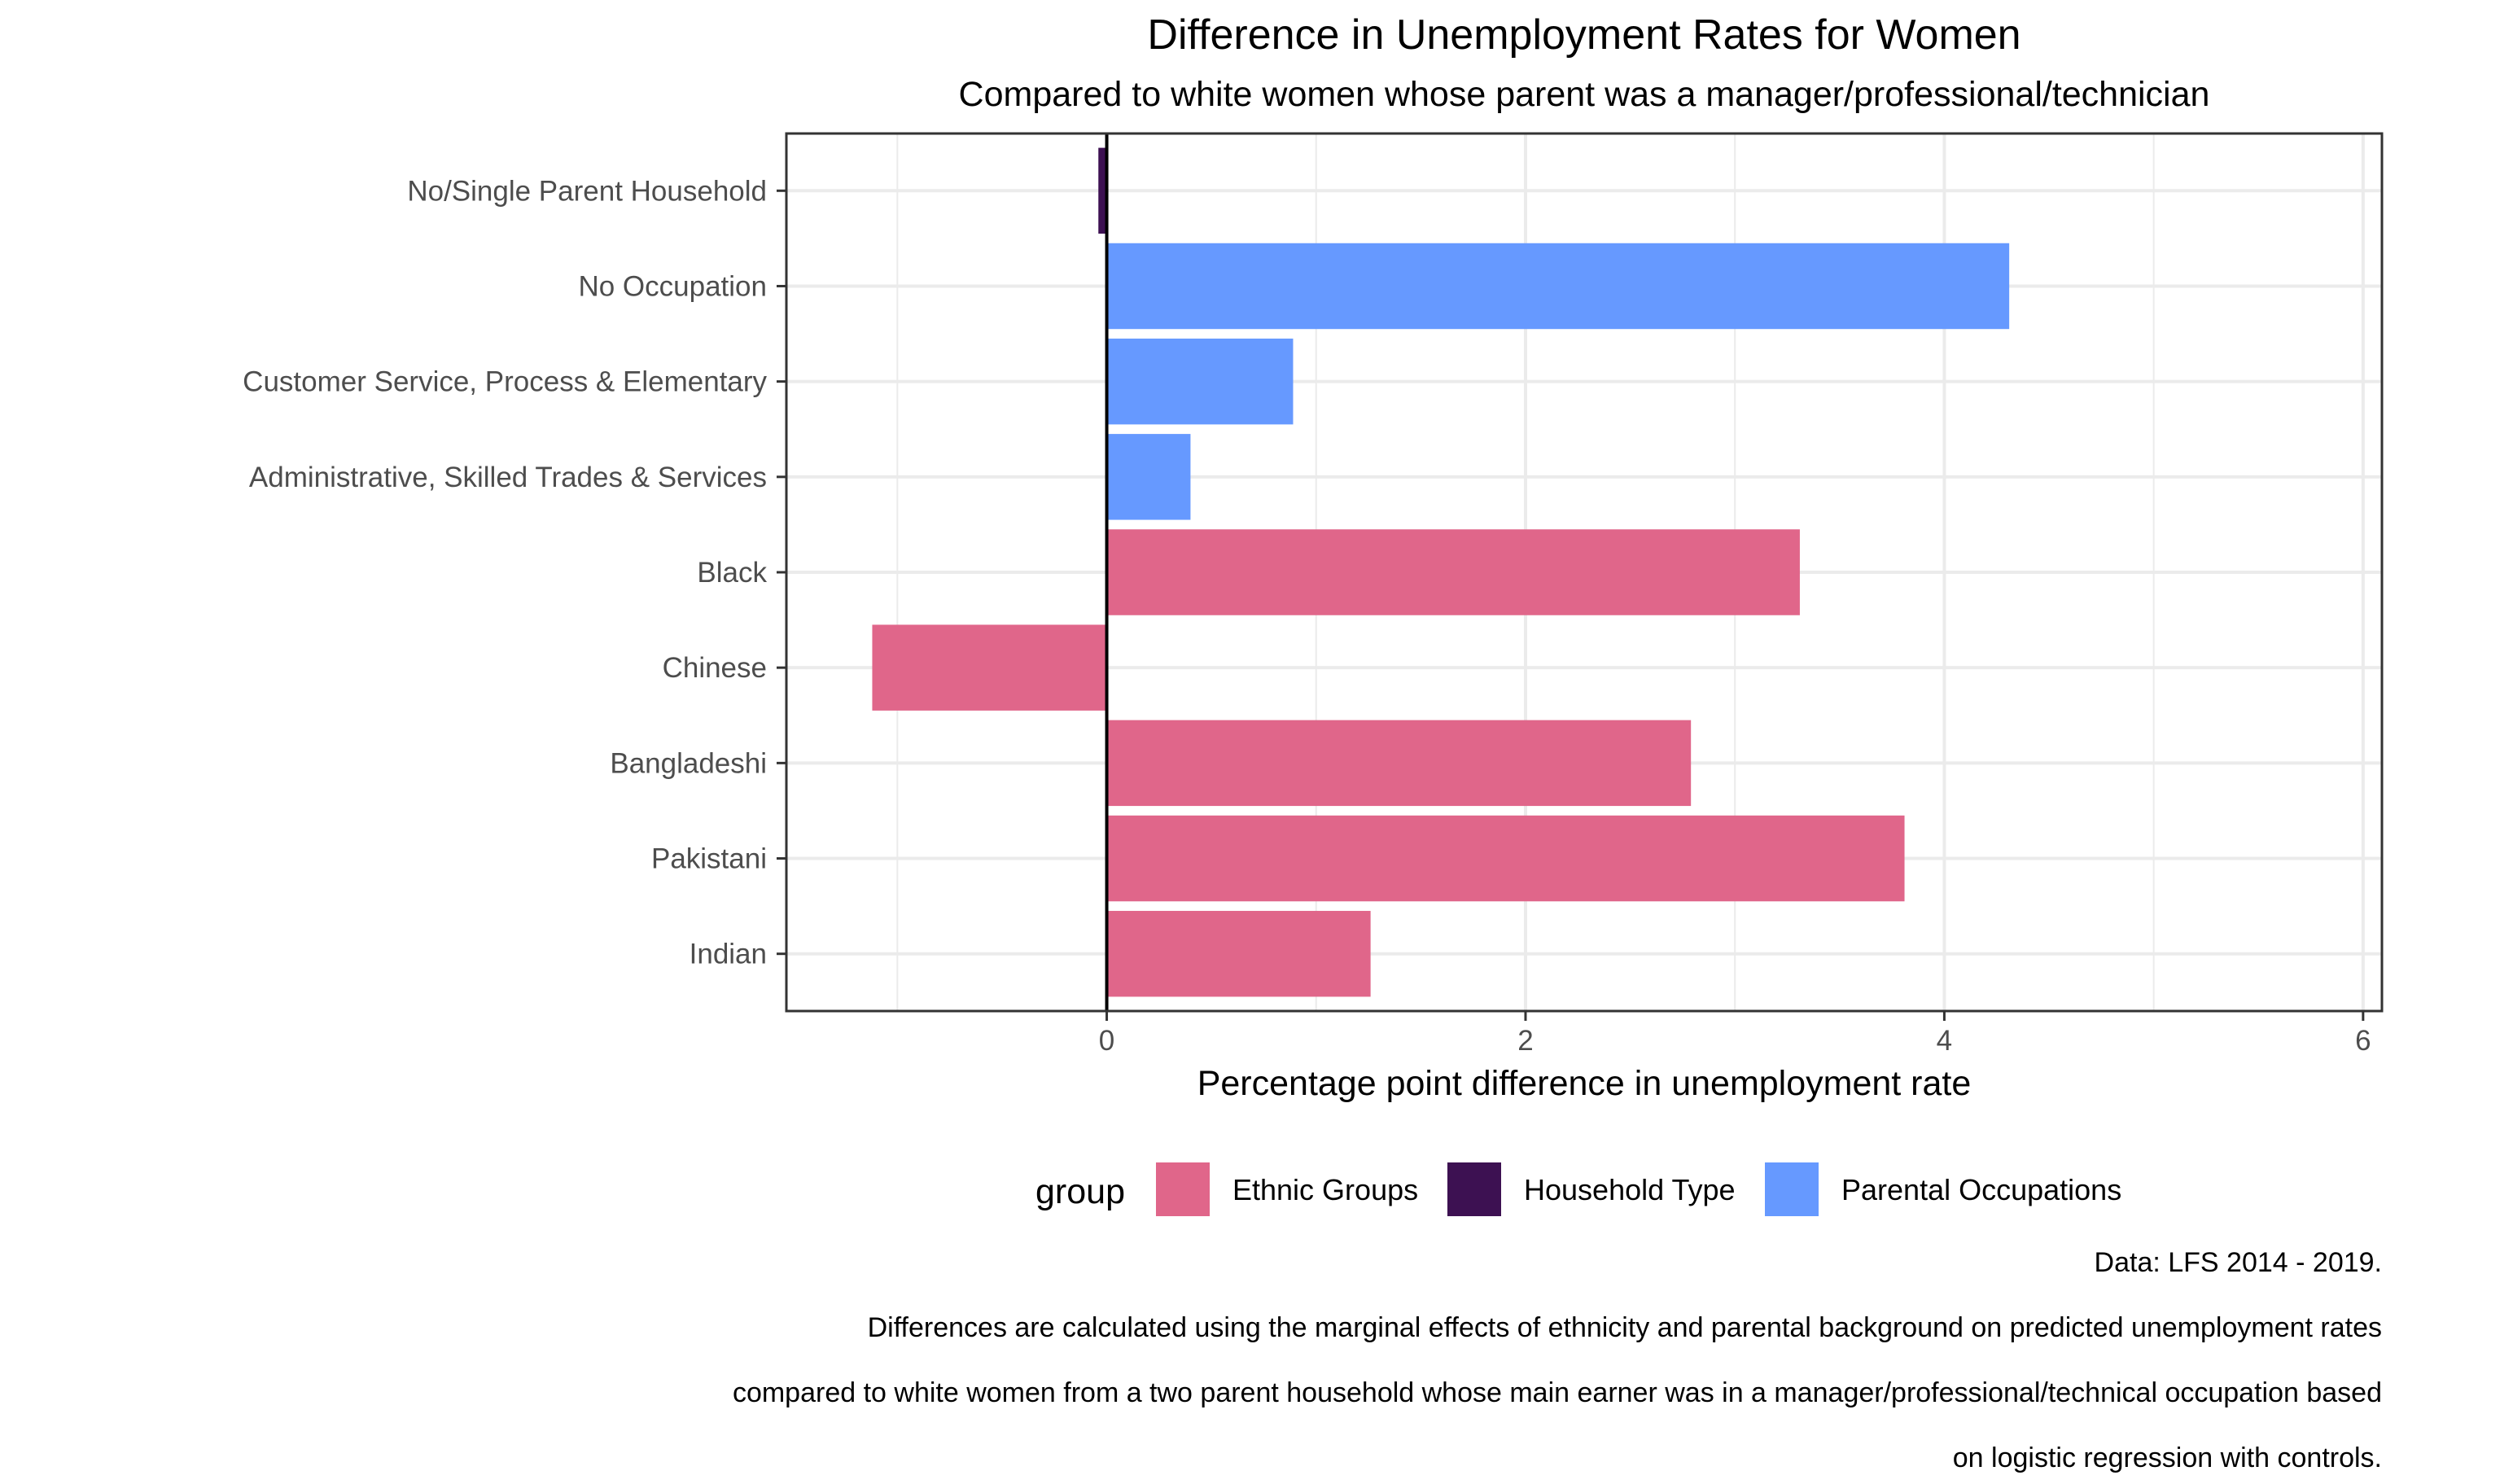 The image size is (2513, 1484). What do you see at coordinates (505, 382) in the screenshot?
I see `y-tick-label: Customer Service, Process & Elementary` at bounding box center [505, 382].